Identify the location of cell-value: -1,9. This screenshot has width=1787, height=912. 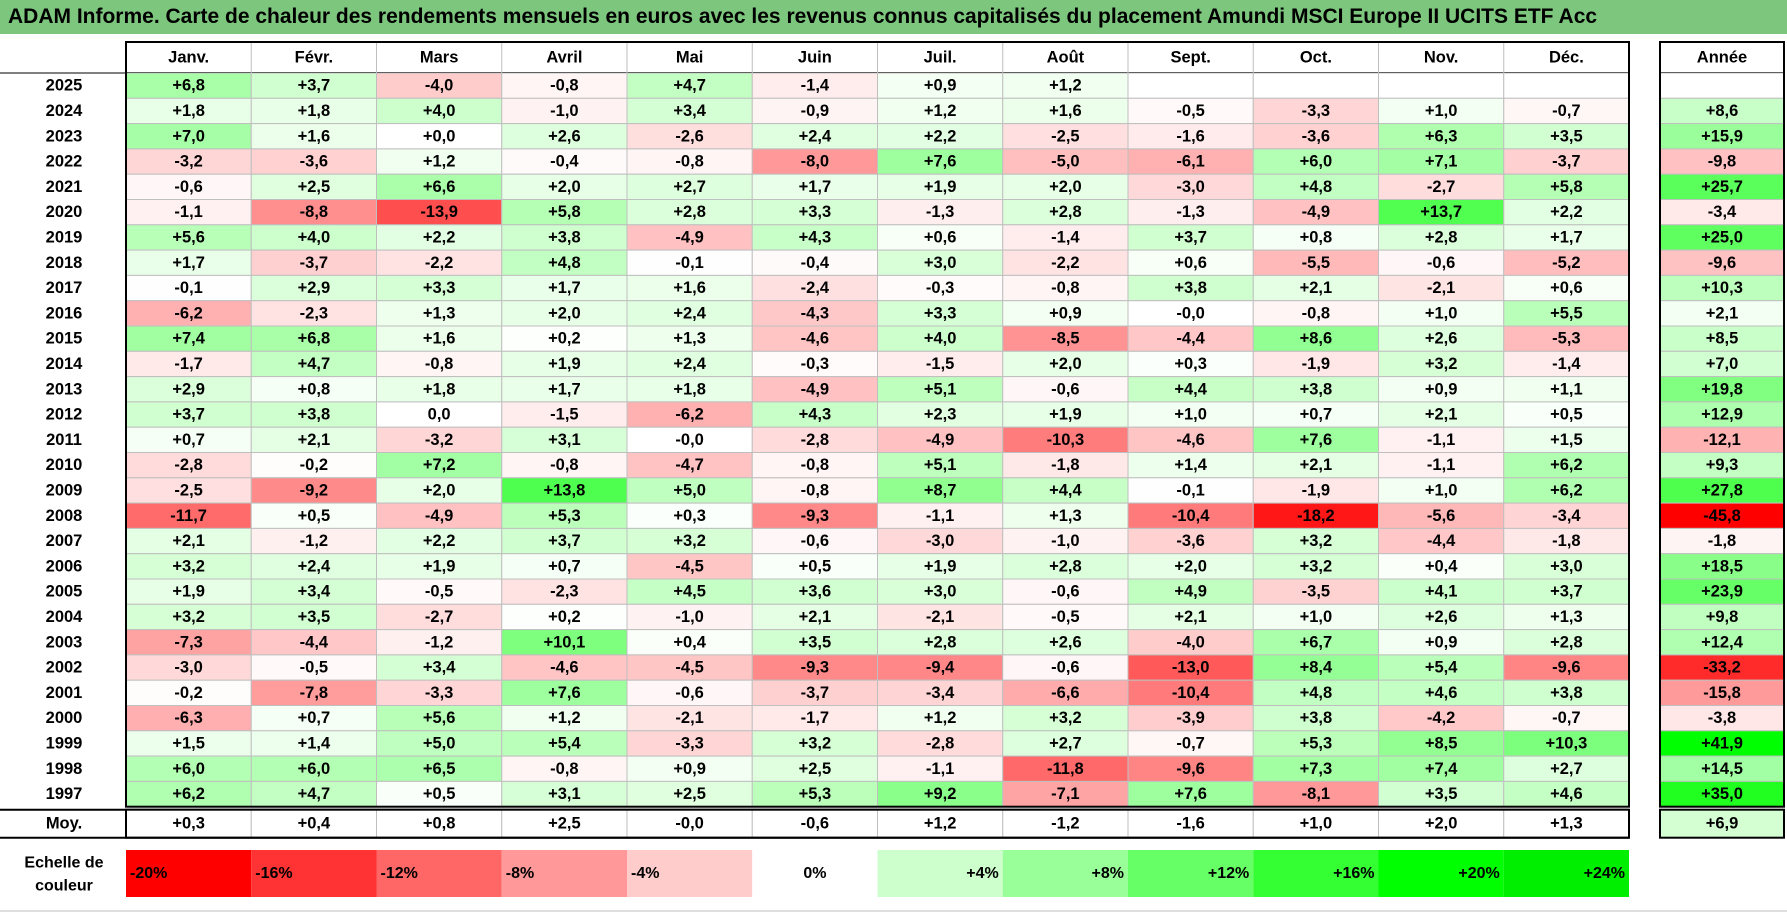
(1316, 490).